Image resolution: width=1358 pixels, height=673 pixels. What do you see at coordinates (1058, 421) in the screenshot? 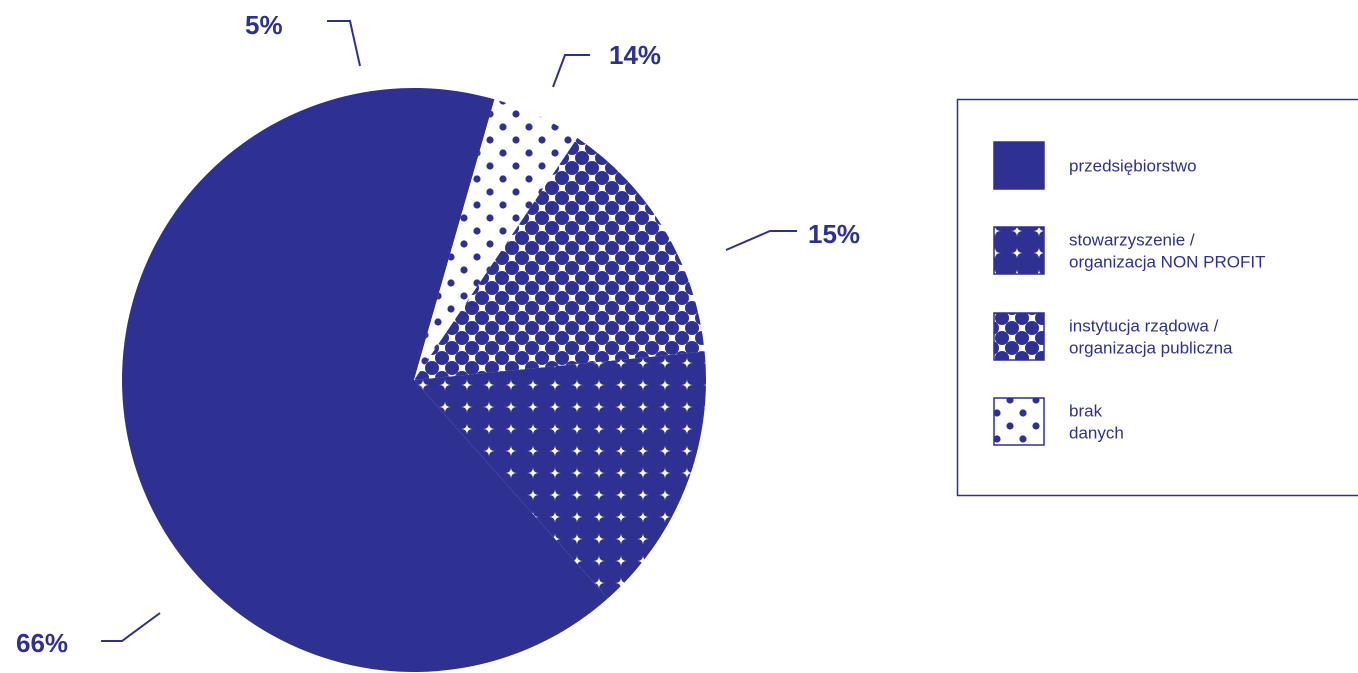
I see `legend-item-brak-danych: brak danych` at bounding box center [1058, 421].